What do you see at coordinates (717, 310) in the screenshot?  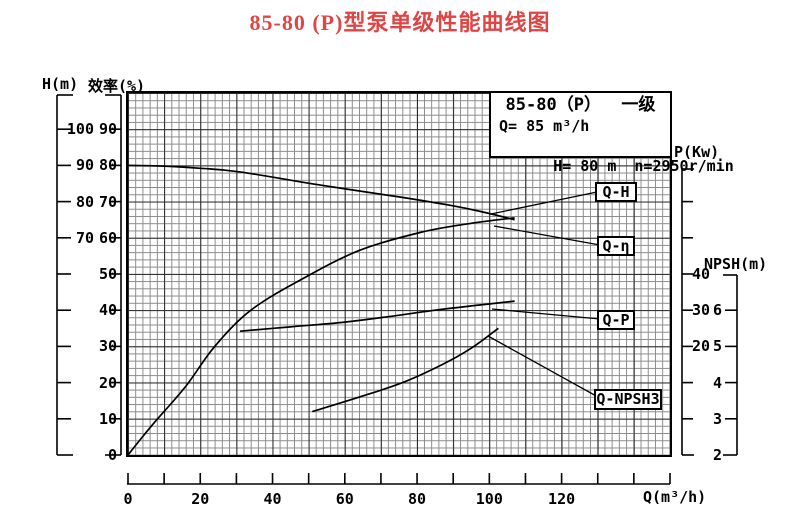 I see `npsh-tick-label: 6` at bounding box center [717, 310].